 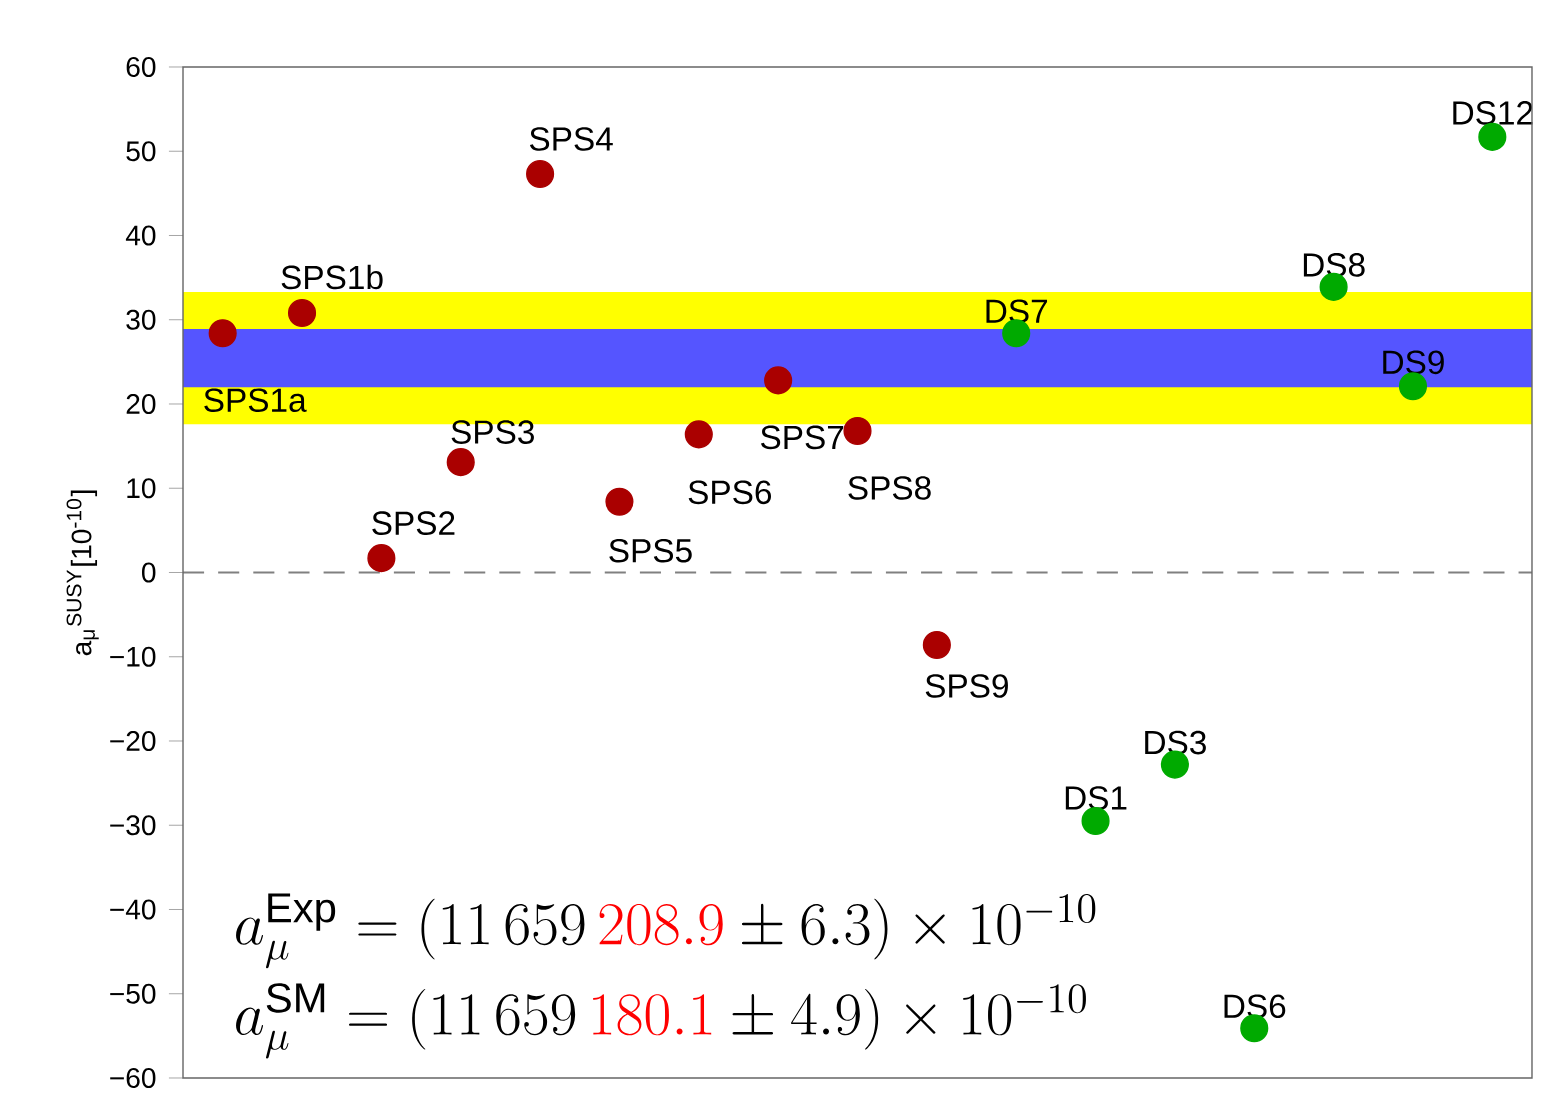 What do you see at coordinates (133, 825) in the screenshot?
I see `y-tick-label: −30` at bounding box center [133, 825].